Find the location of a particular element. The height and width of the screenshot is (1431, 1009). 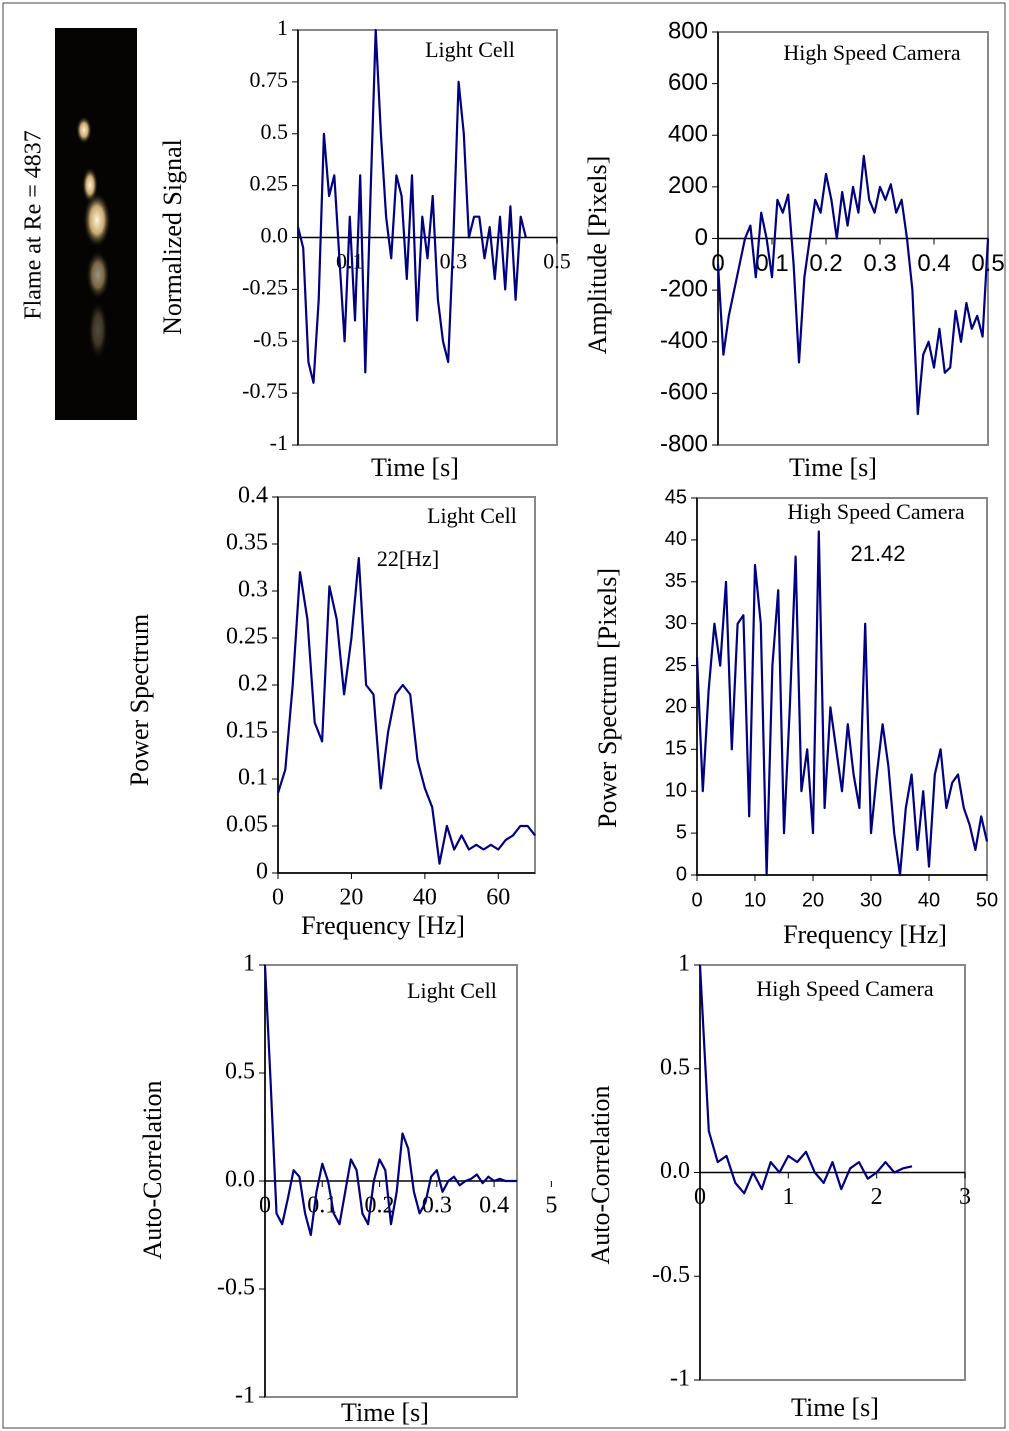

y-tick-label: 5 is located at coordinates (681, 832).